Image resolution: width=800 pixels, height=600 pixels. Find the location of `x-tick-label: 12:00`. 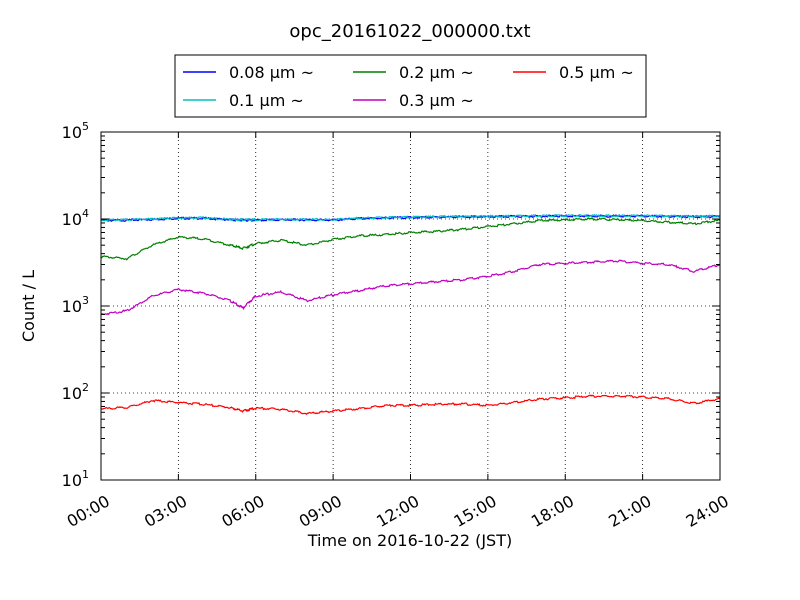

x-tick-label: 12:00 is located at coordinates (397, 511).